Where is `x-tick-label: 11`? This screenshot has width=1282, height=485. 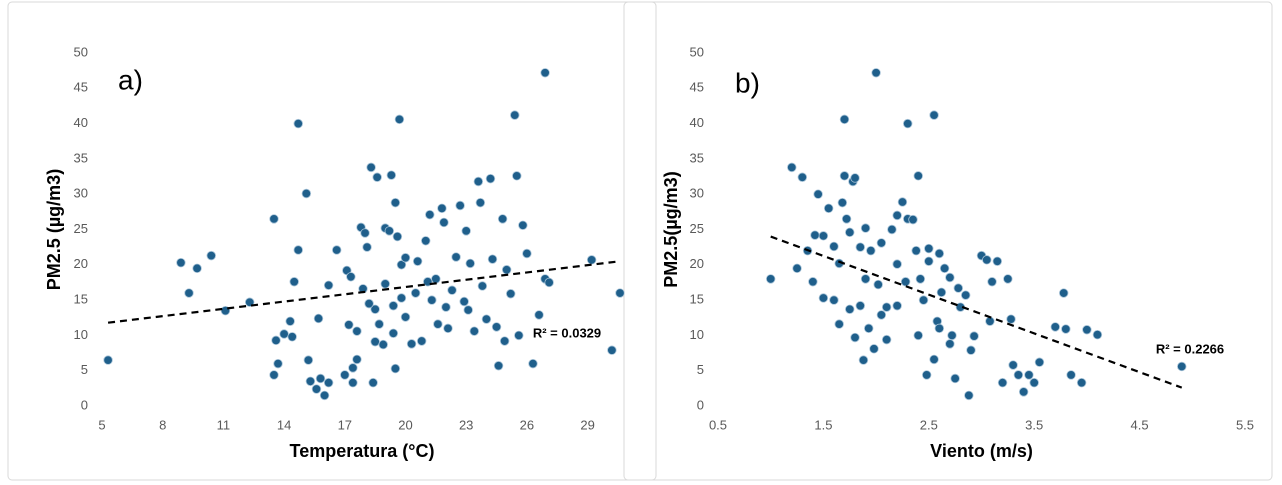 x-tick-label: 11 is located at coordinates (224, 424).